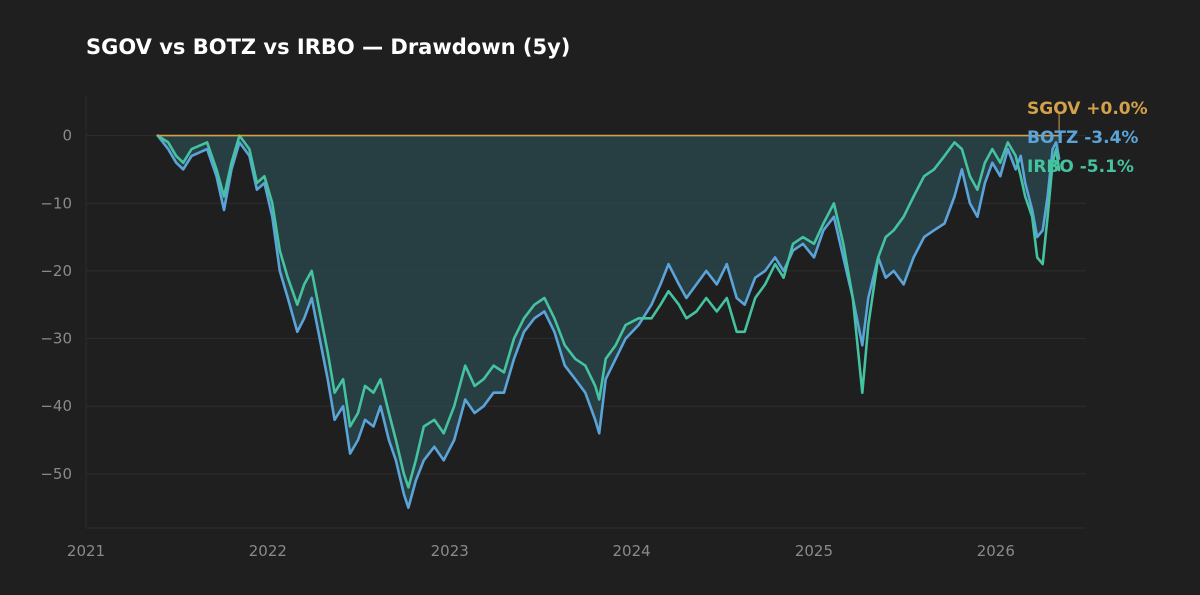  I want to click on x-tick-label: 2026, so click(996, 551).